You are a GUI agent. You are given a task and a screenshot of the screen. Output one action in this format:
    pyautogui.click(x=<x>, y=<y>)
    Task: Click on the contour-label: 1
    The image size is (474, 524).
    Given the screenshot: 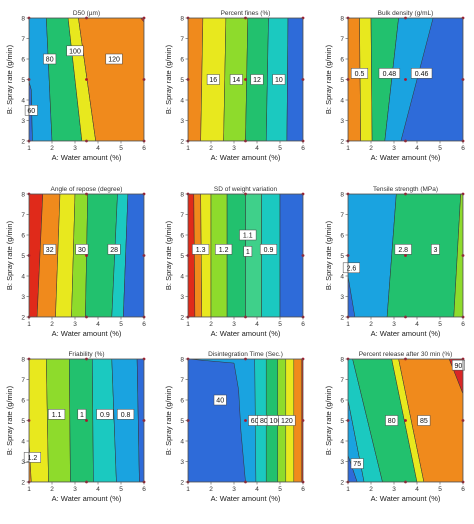 What is the action you would take?
    pyautogui.click(x=248, y=252)
    